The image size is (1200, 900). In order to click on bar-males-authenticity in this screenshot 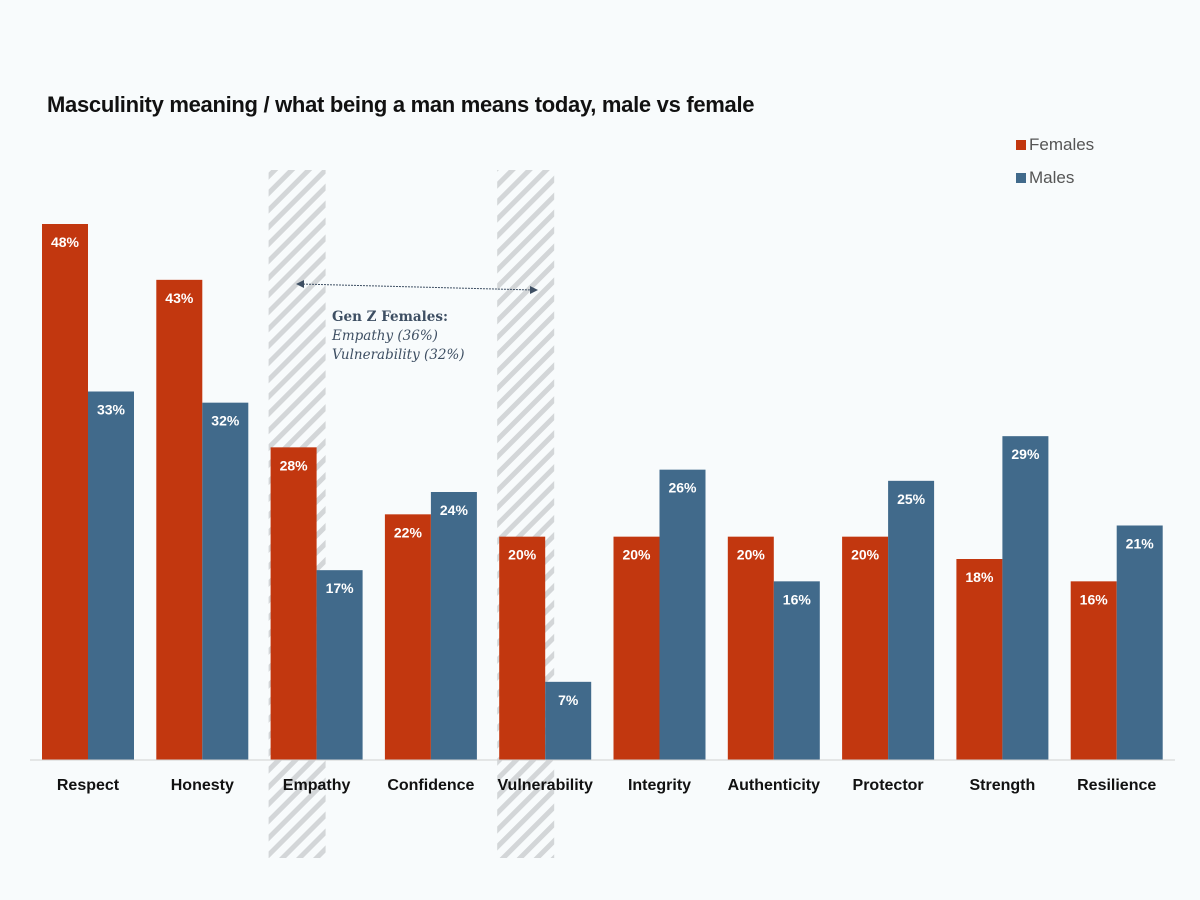, I will do `click(796, 670)`.